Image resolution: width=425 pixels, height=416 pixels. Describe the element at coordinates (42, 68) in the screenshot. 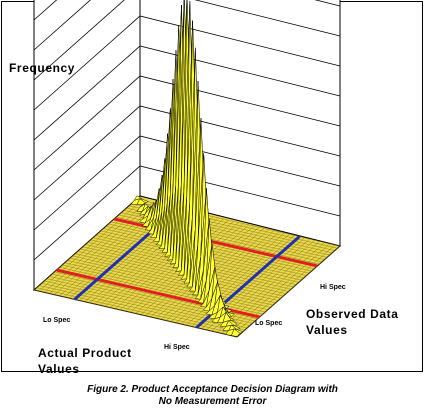

I see `z-axis-label: Frequency` at that location.